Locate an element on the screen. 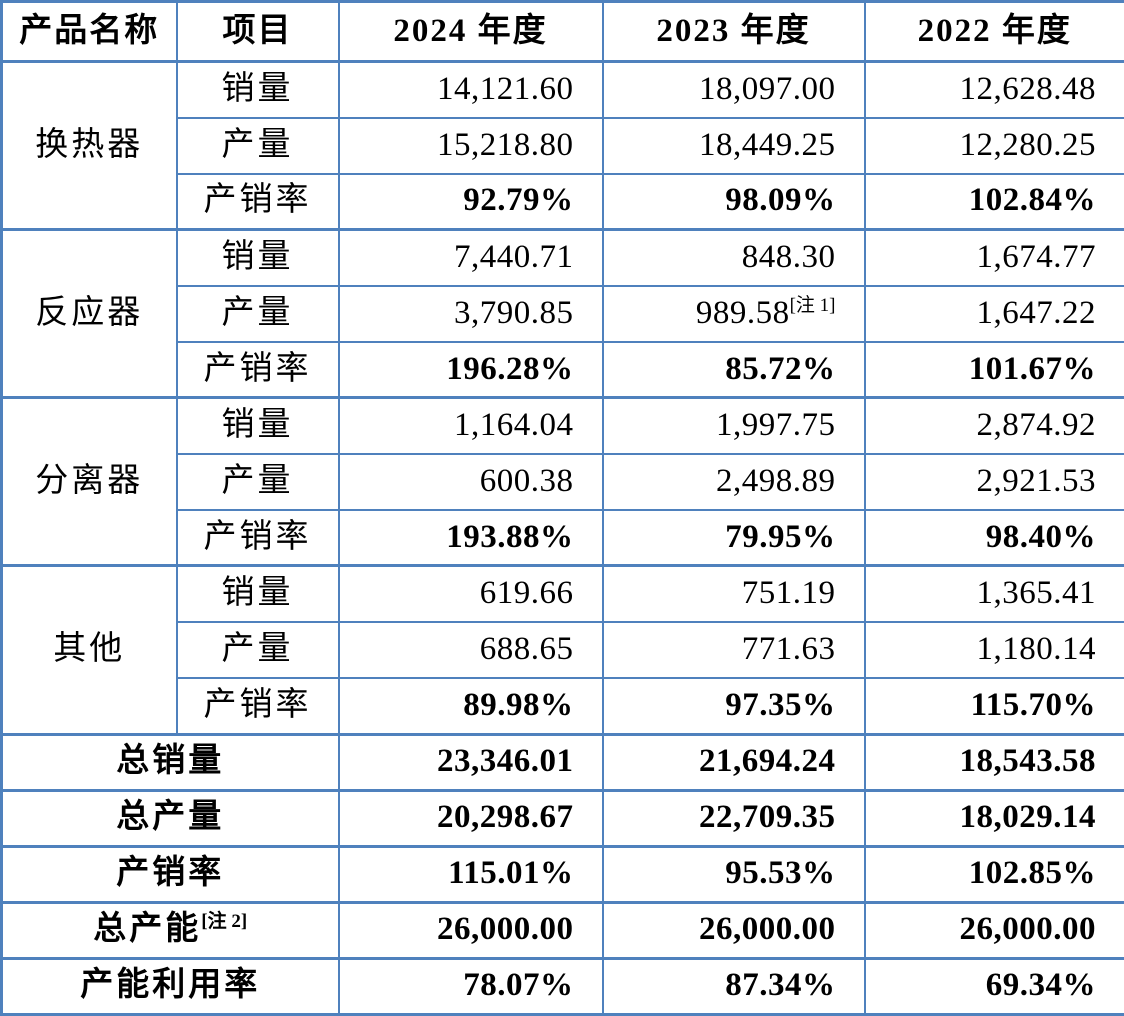  table-row: 产量 688.65 771.63 1,180.14 is located at coordinates (563, 650).